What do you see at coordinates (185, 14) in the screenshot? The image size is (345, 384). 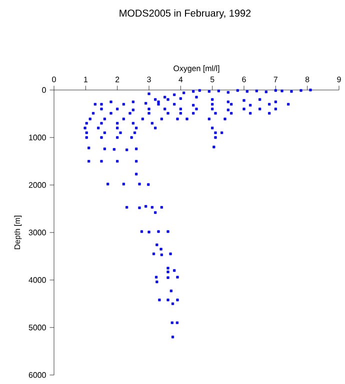 I see `chart-title: MODS2005 in February, 1992` at bounding box center [185, 14].